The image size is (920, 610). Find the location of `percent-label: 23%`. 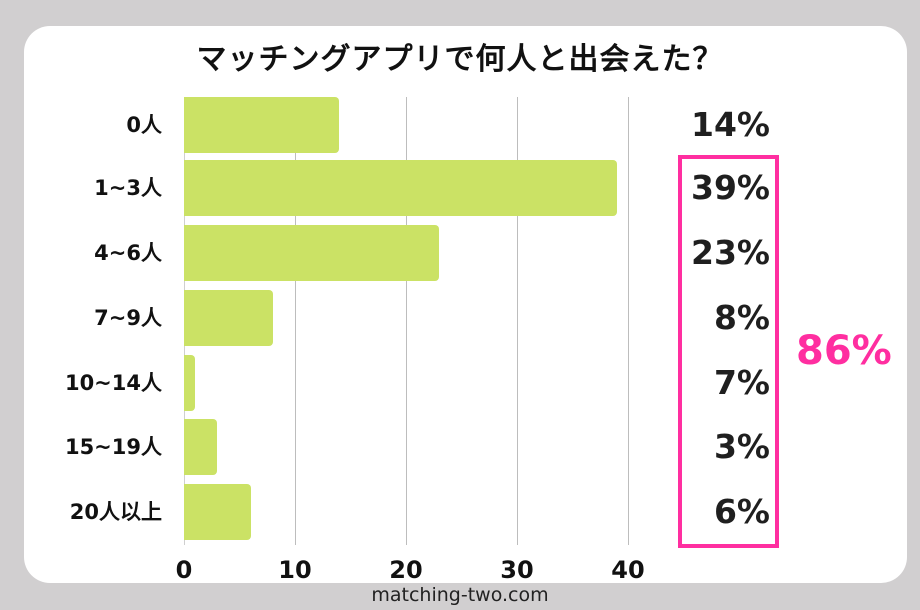

percent-label: 23% is located at coordinates (730, 252).